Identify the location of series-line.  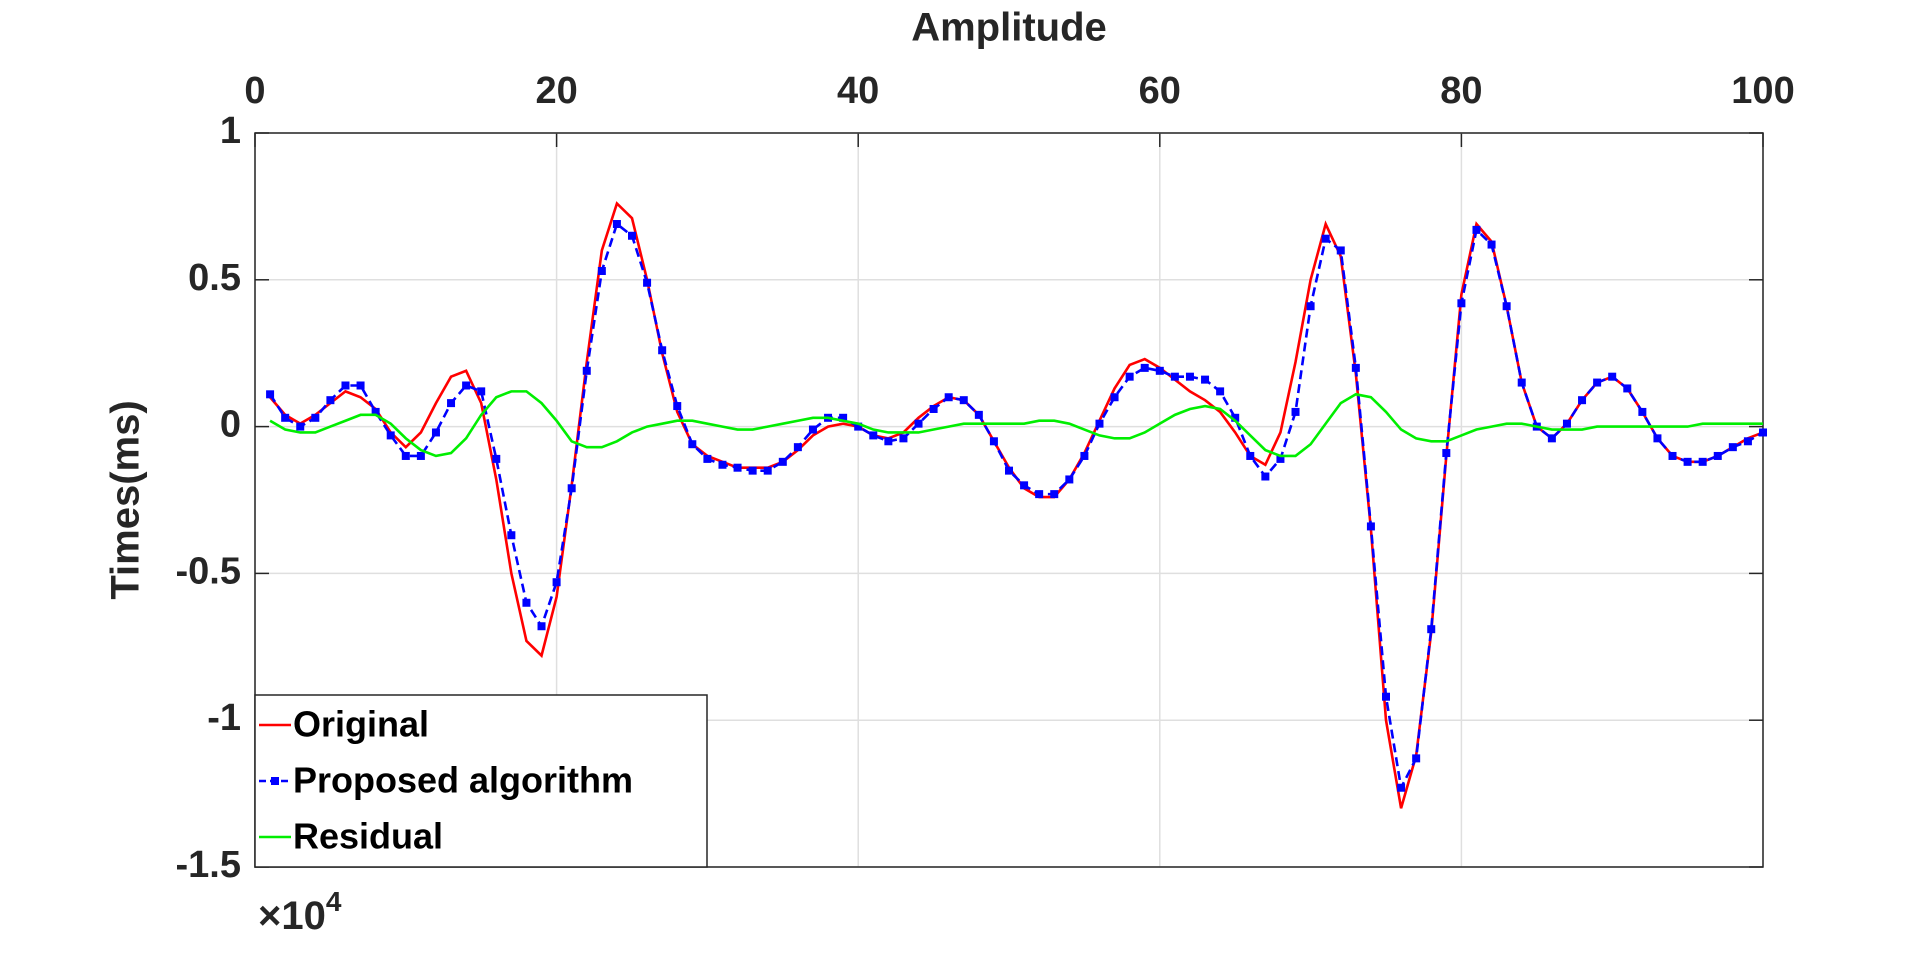
(1016, 424).